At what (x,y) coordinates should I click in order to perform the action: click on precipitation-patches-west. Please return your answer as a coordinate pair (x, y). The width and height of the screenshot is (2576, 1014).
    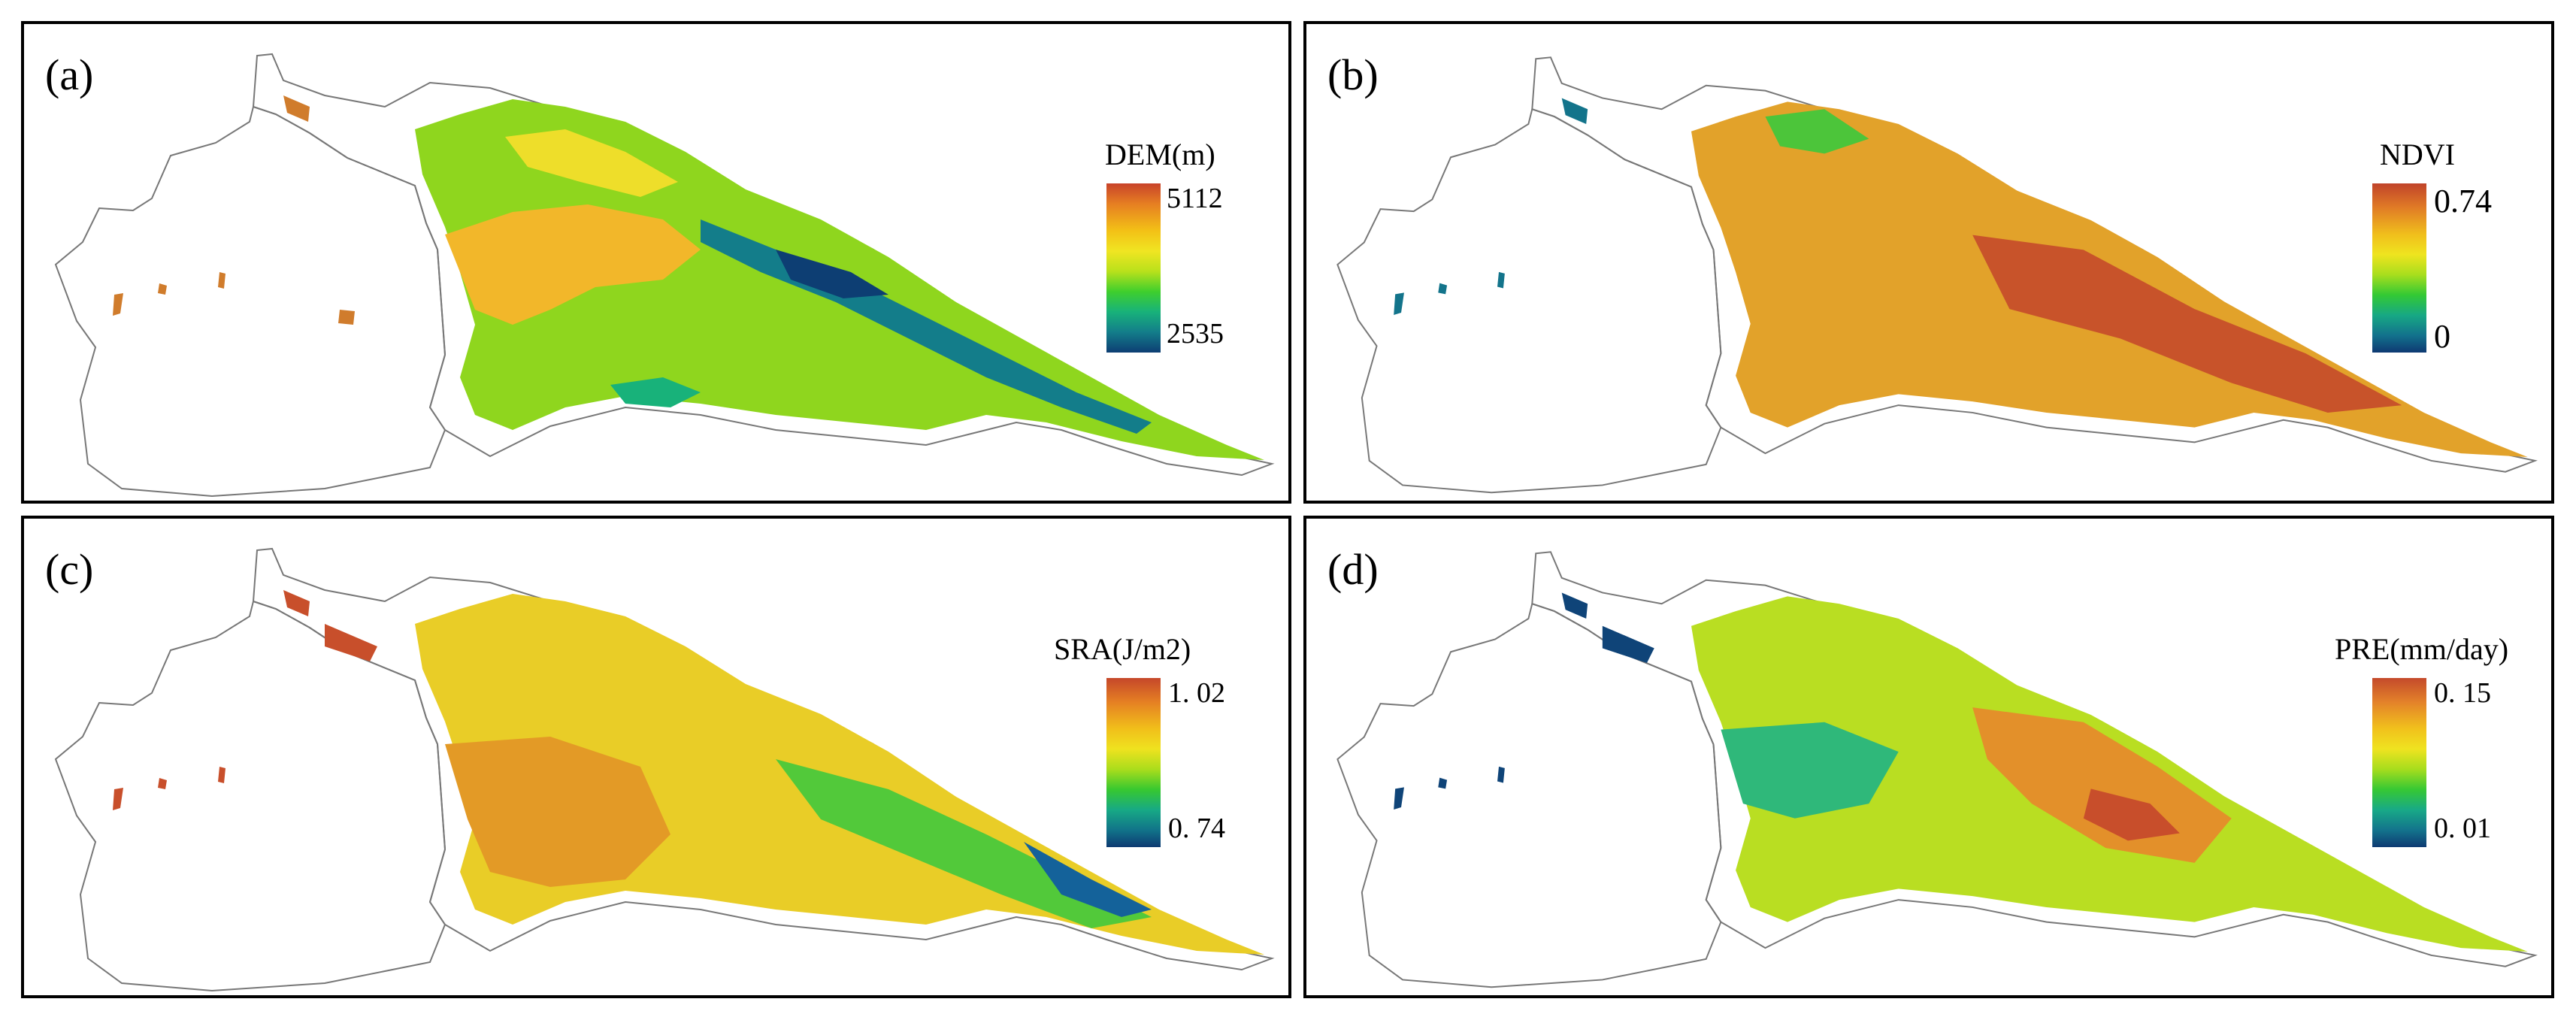
    Looking at the image, I should click on (1524, 701).